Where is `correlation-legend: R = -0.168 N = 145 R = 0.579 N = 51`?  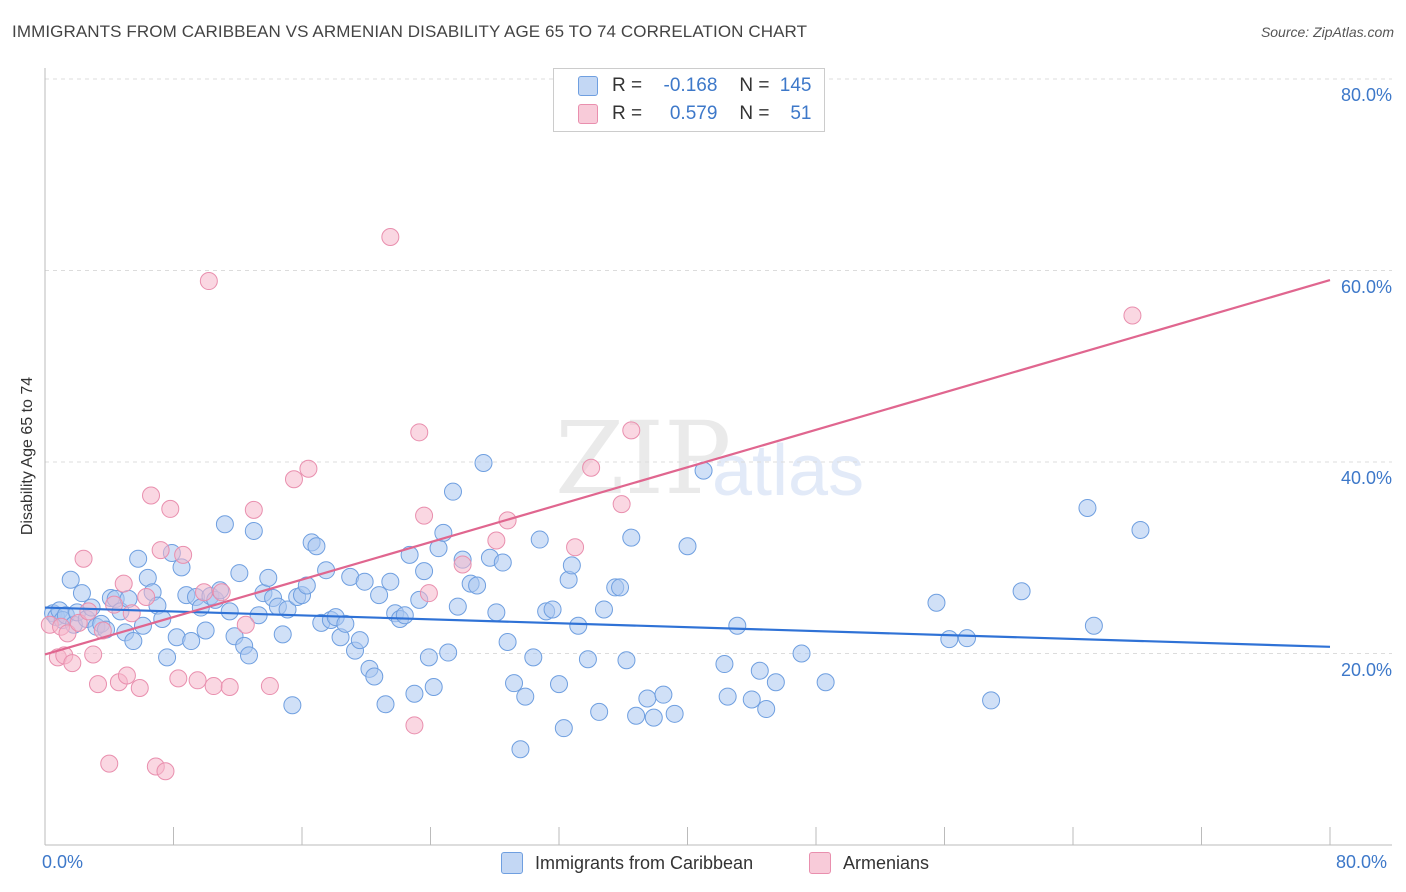
correlation-legend: R = -0.168 N = 145 R = 0.579 N = 51 is located at coordinates (689, 100).